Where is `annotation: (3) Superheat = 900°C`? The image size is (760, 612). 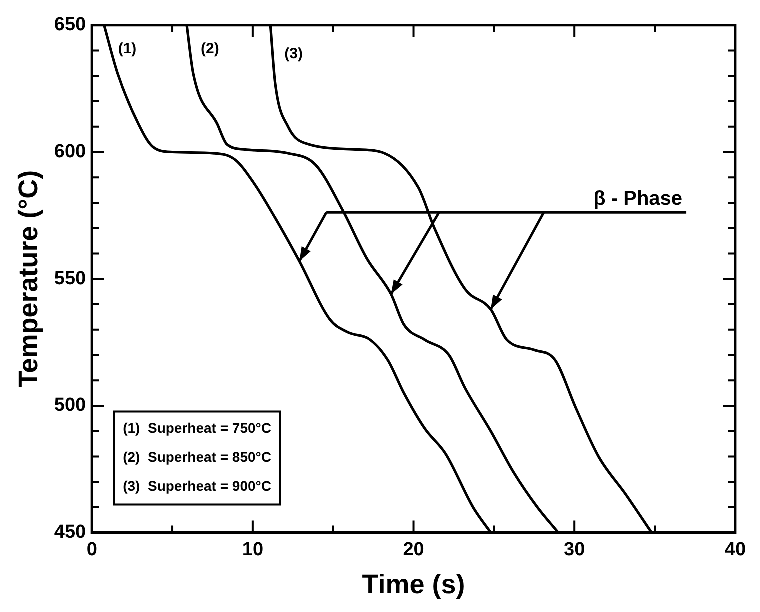 annotation: (3) Superheat = 900°C is located at coordinates (197, 486).